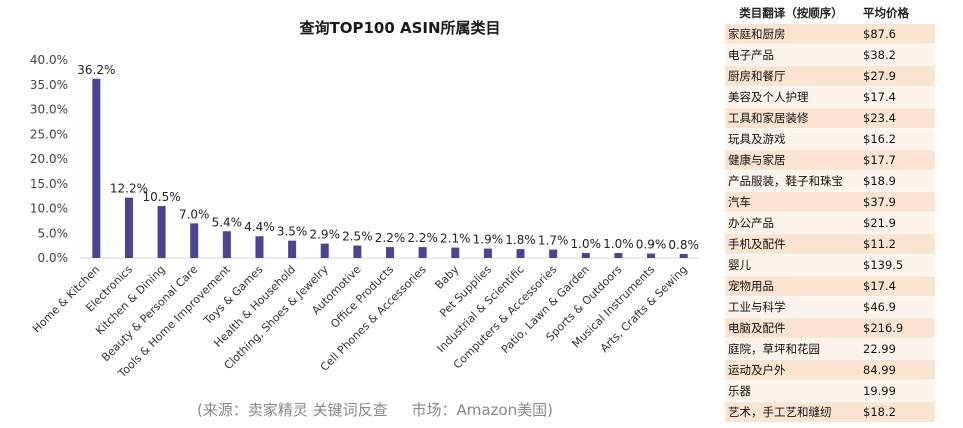 The width and height of the screenshot is (963, 428). I want to click on price-cell: 84.99, so click(896, 370).